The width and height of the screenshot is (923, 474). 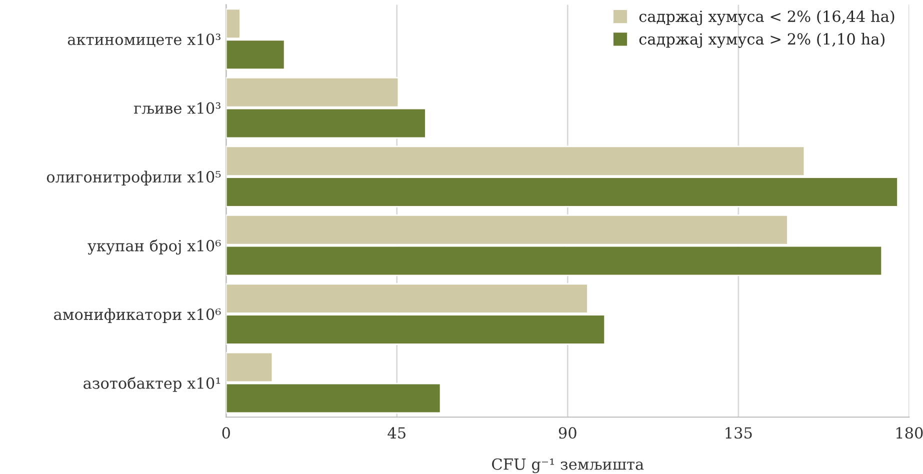 What do you see at coordinates (761, 40) in the screenshot?
I see `legend-label: садржај хумуса > 2% (1,10 ha)` at bounding box center [761, 40].